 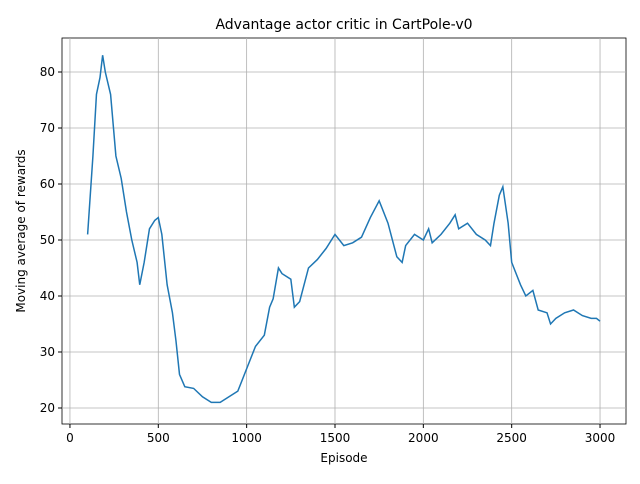 I want to click on x-axis-label: Episode, so click(x=343, y=458).